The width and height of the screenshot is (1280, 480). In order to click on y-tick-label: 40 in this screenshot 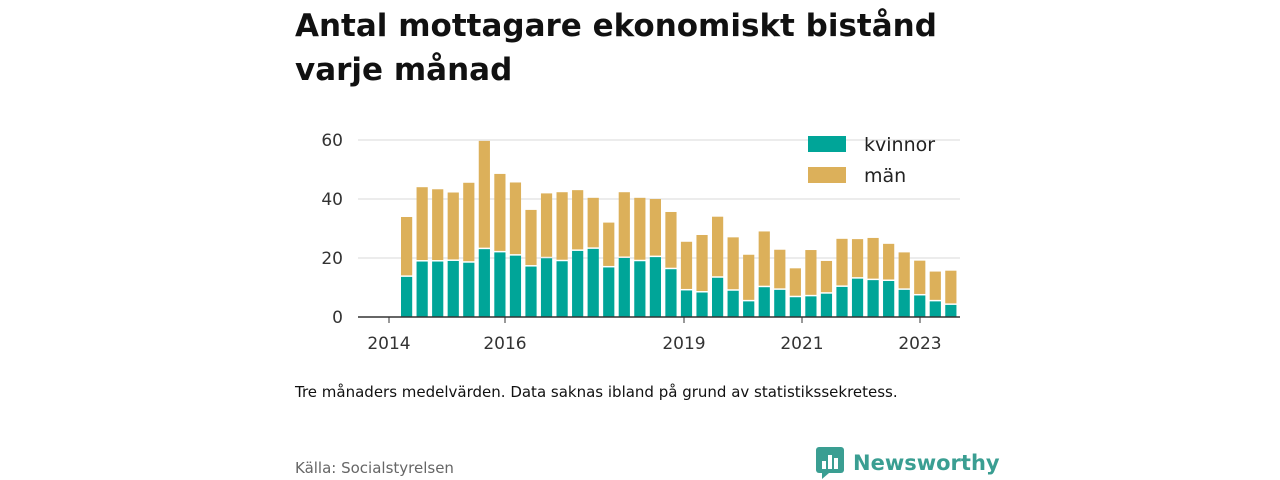, I will do `click(332, 200)`.